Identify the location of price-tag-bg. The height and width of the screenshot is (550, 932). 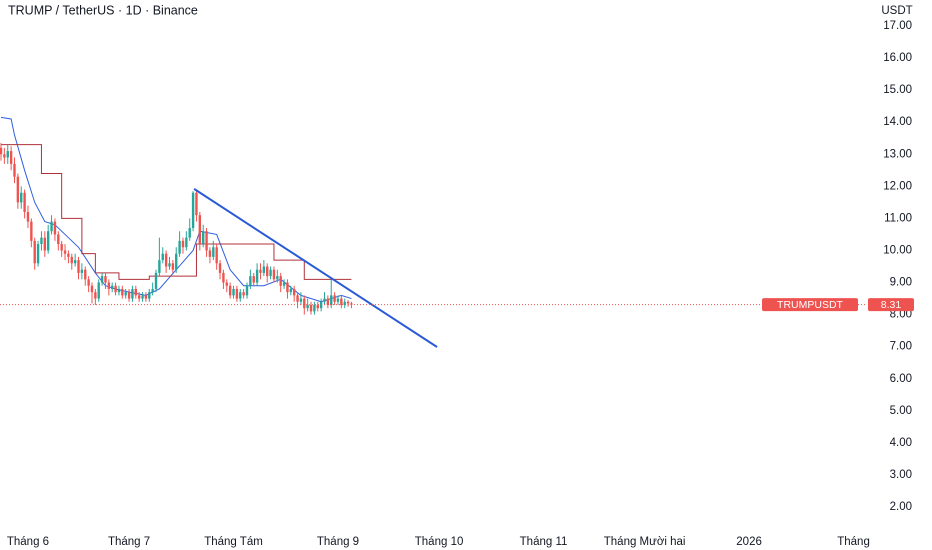
(891, 305).